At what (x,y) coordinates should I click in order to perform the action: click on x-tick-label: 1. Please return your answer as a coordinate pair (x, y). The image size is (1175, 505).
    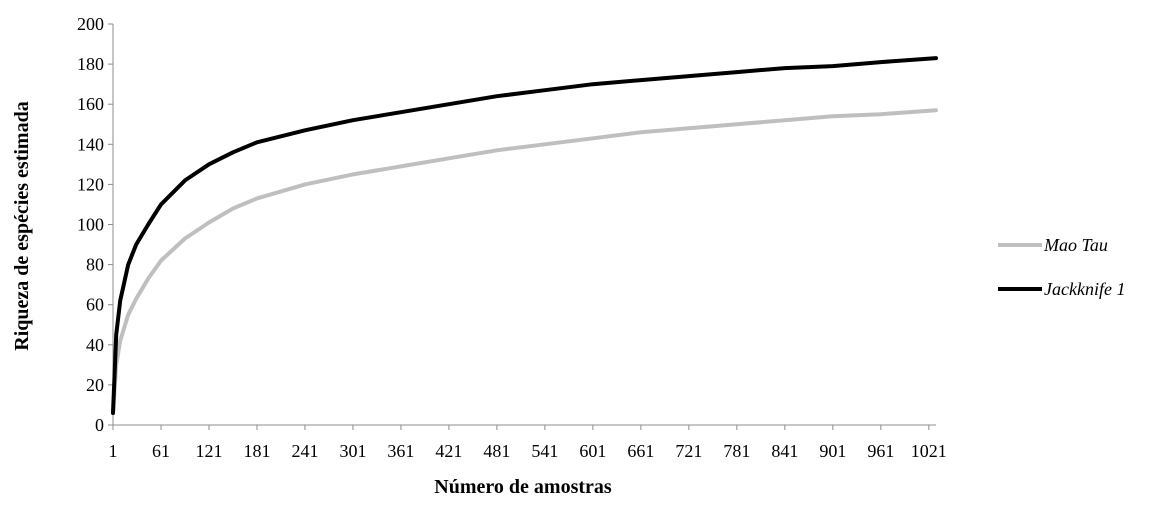
    Looking at the image, I should click on (113, 451).